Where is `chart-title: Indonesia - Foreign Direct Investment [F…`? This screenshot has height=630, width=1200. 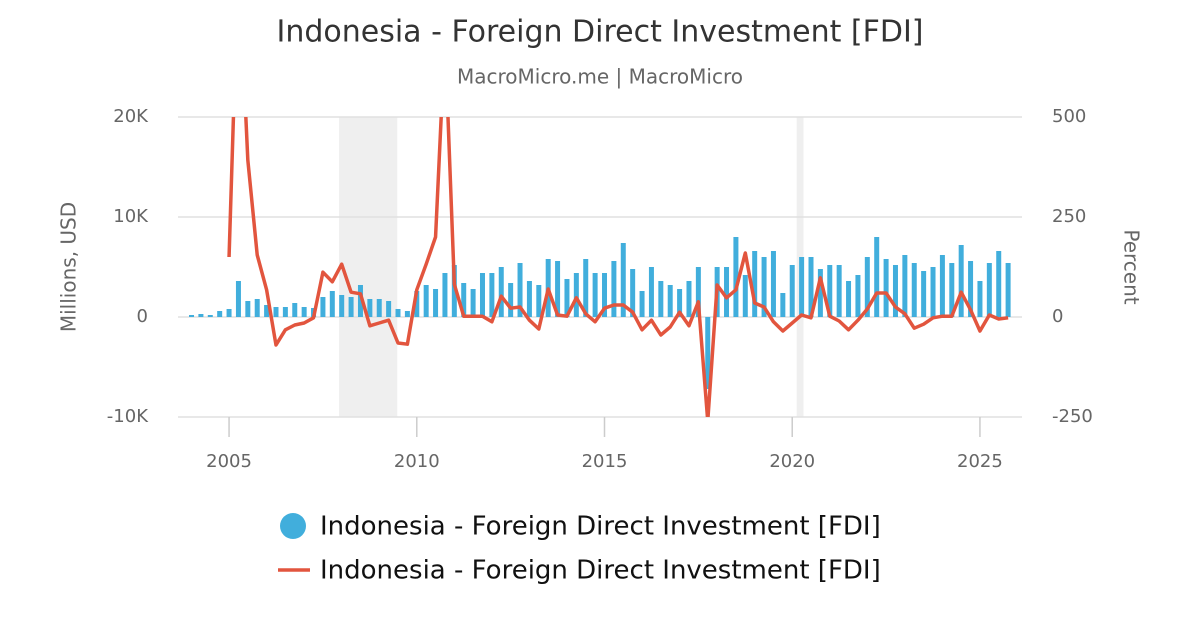
chart-title: Indonesia - Foreign Direct Investment [F… is located at coordinates (599, 32).